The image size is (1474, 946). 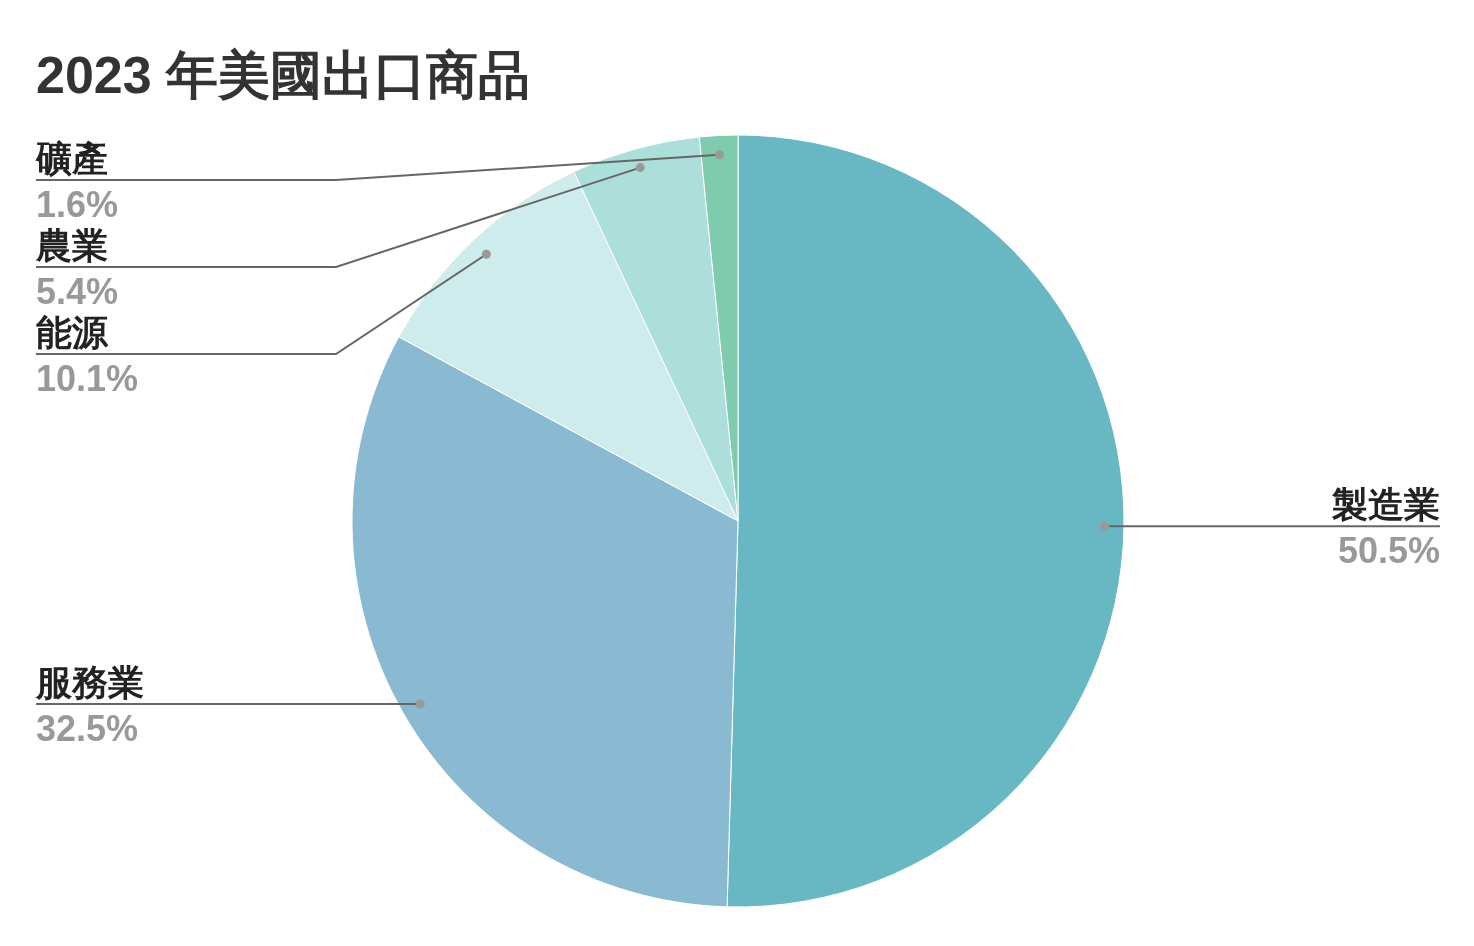 I want to click on data-label: 5.4%, so click(x=77, y=291).